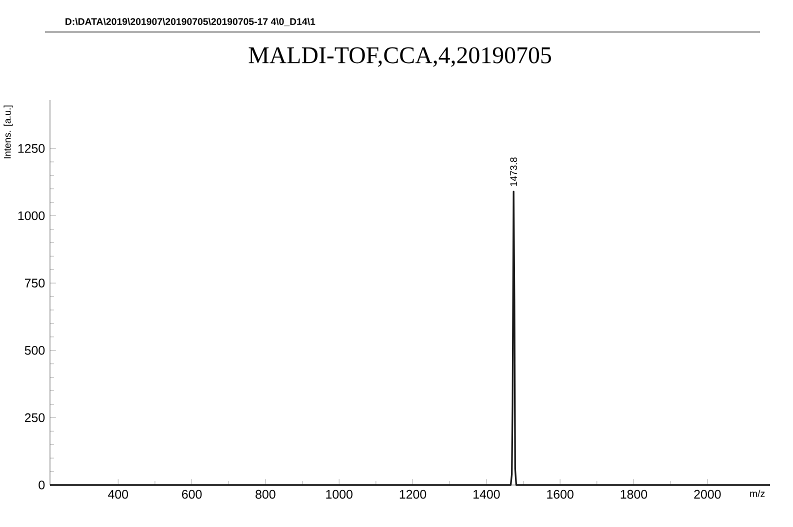 This screenshot has width=793, height=527. What do you see at coordinates (192, 494) in the screenshot?
I see `x-tick-label: 600` at bounding box center [192, 494].